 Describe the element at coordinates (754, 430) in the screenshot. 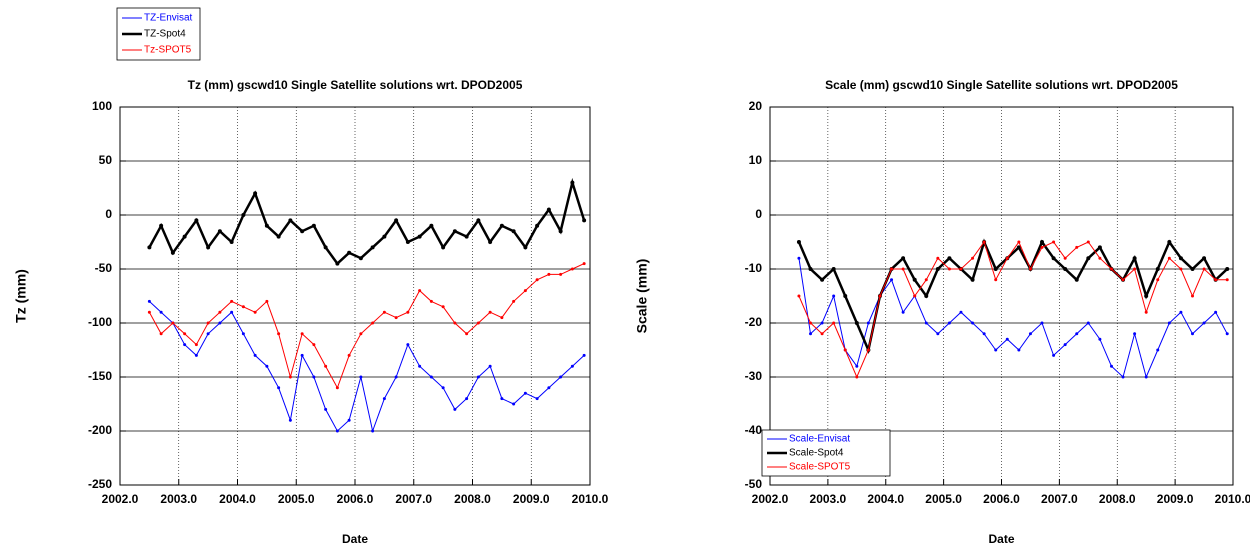

I see `y-tick-label: -40` at that location.